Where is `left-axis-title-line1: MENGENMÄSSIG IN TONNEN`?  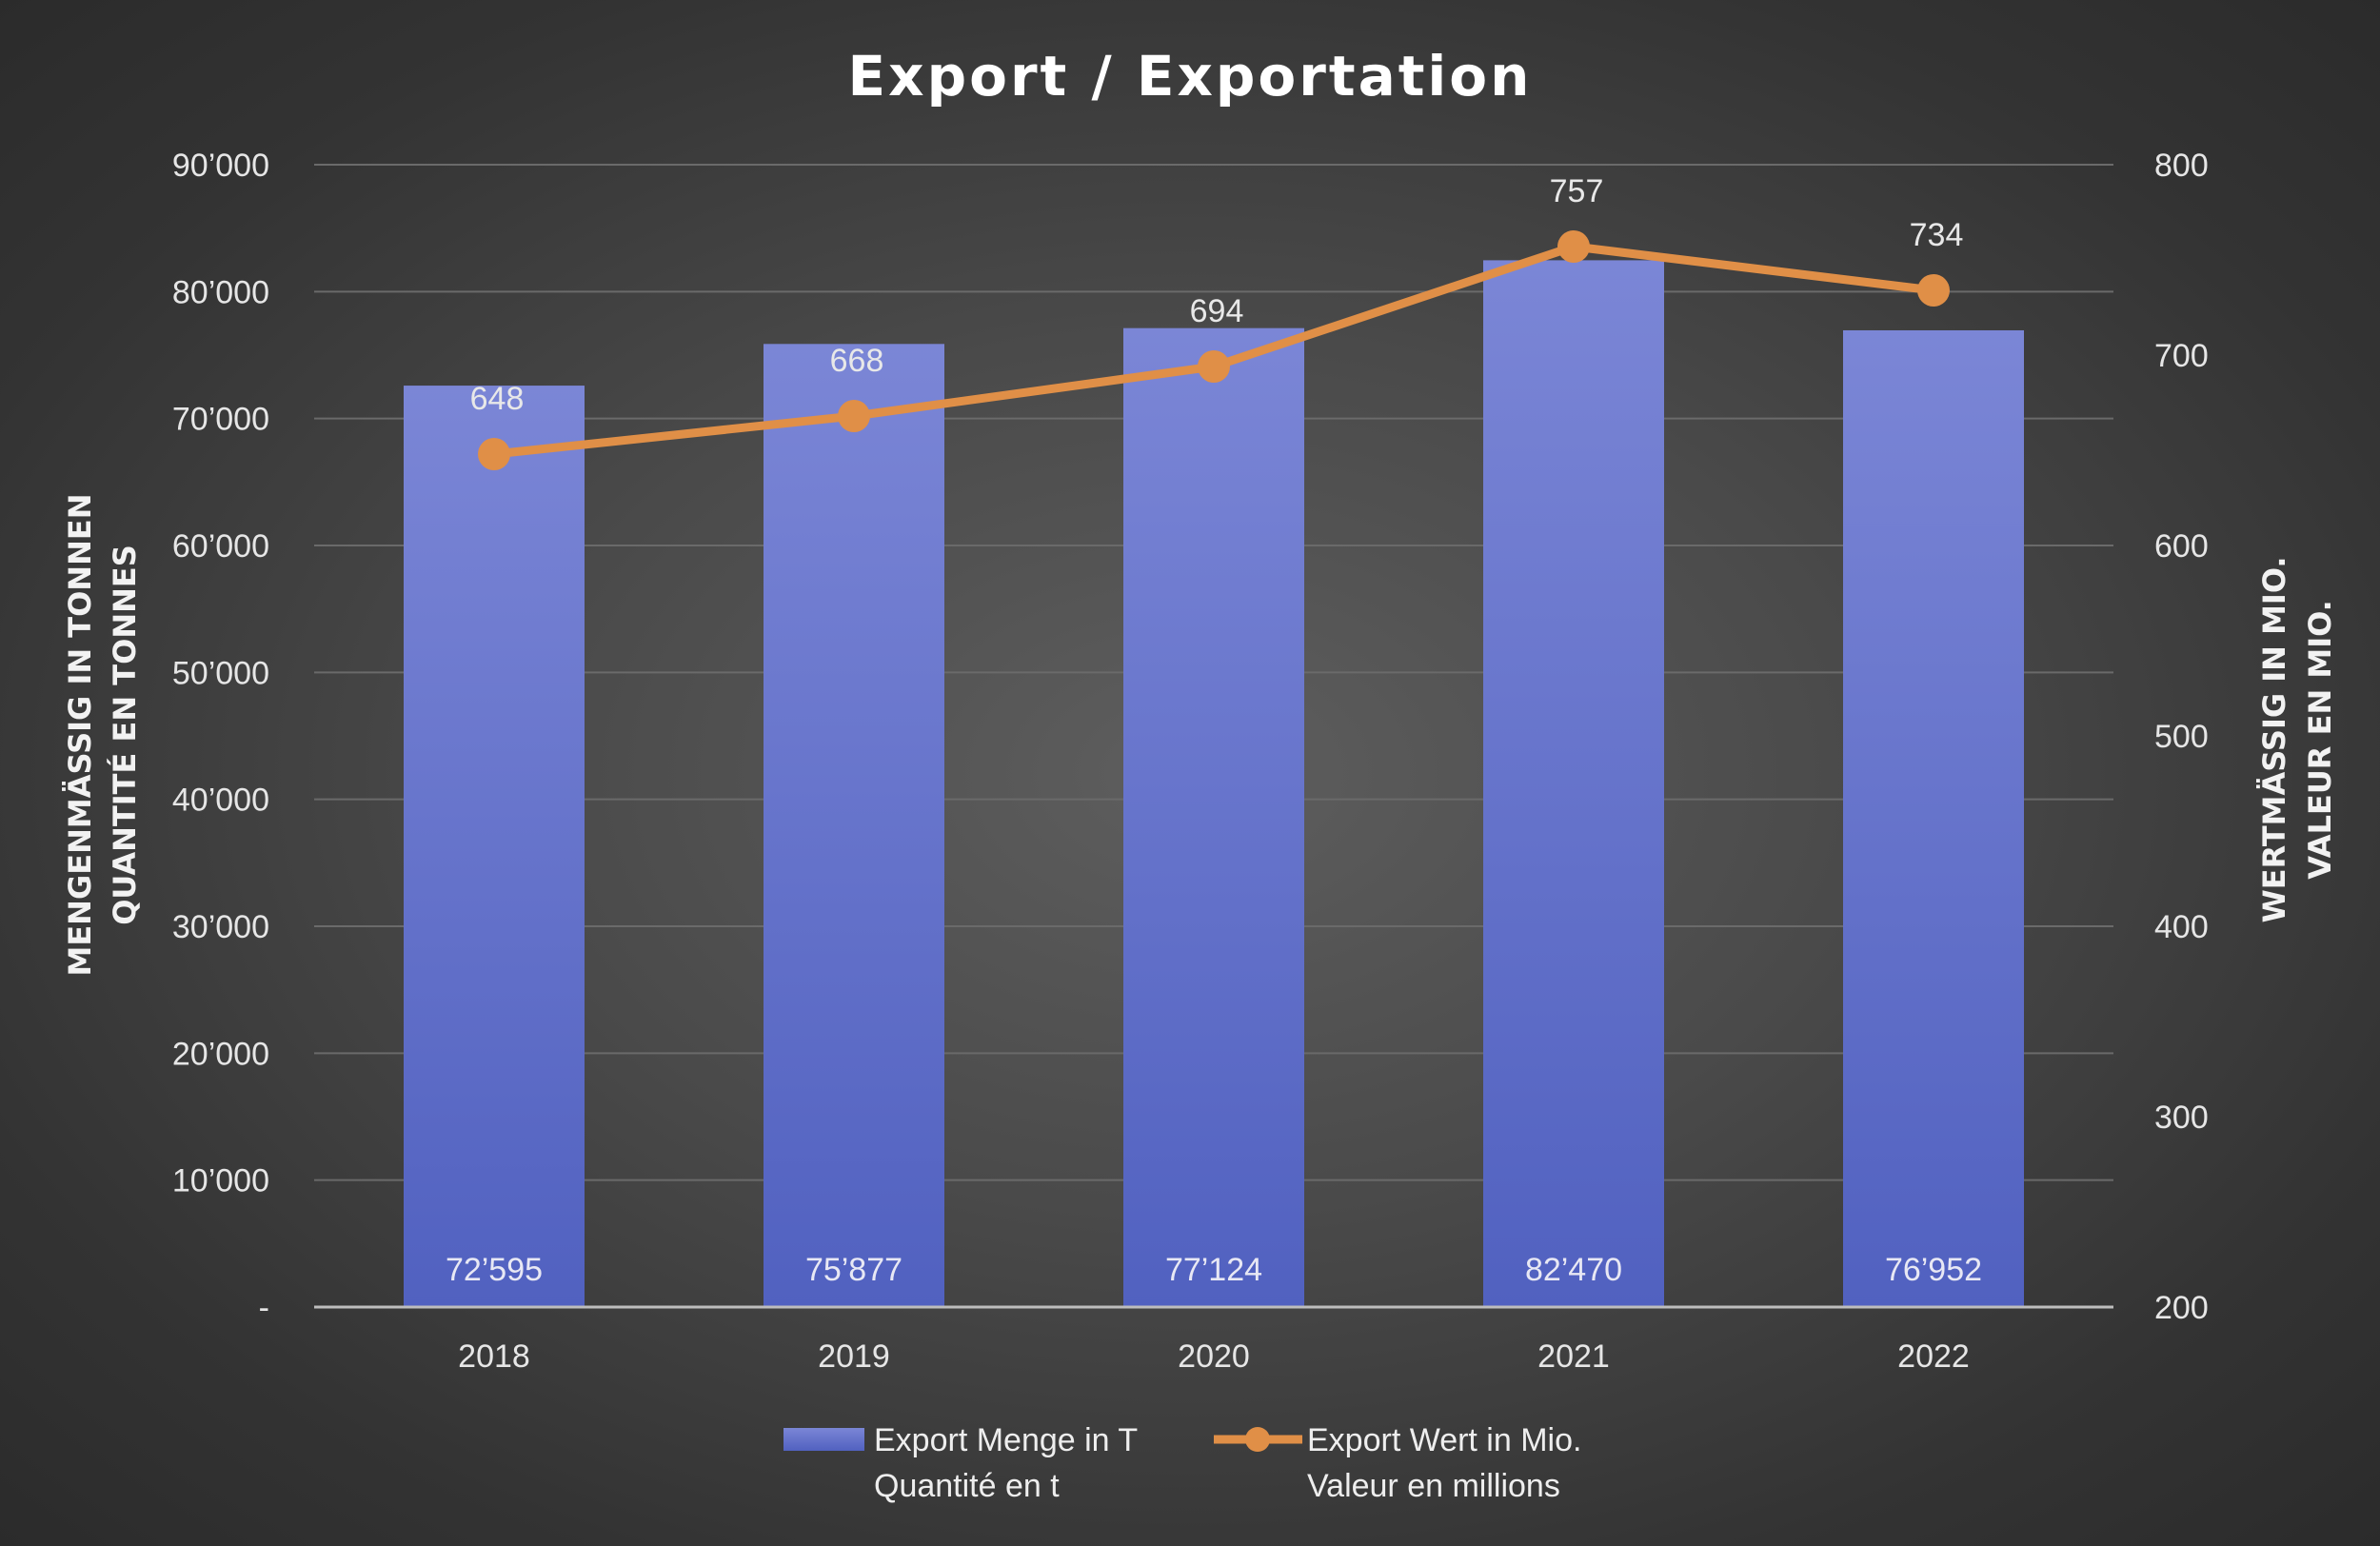
left-axis-title-line1: MENGENMÄSSIG IN TONNEN is located at coordinates (80, 734).